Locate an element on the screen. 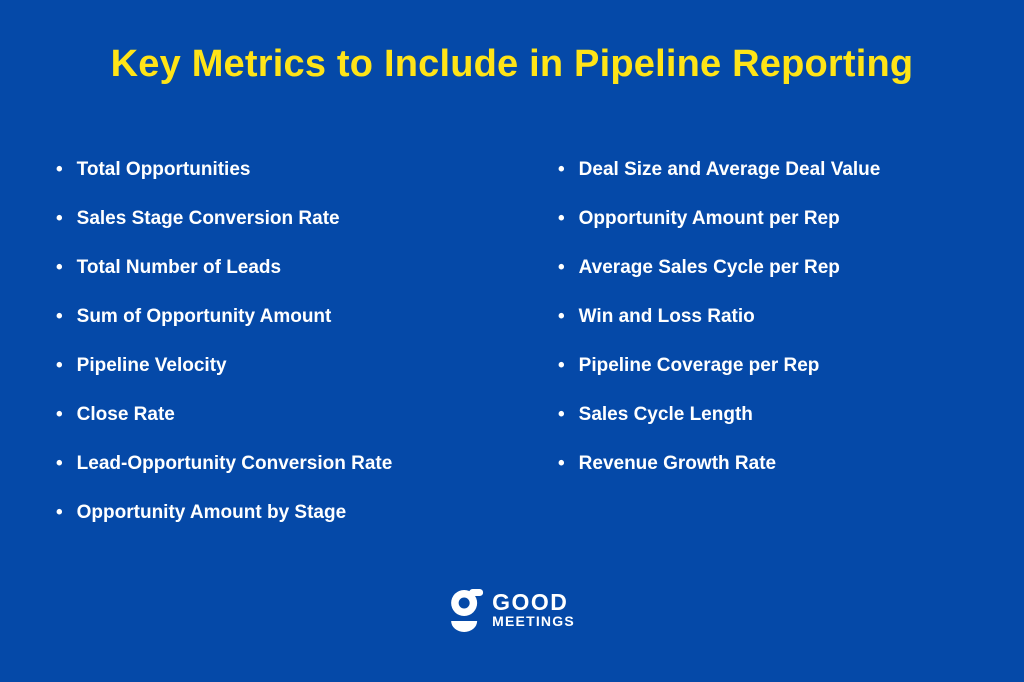 The height and width of the screenshot is (682, 1024). metric-label: Total Number of Leads is located at coordinates (179, 267).